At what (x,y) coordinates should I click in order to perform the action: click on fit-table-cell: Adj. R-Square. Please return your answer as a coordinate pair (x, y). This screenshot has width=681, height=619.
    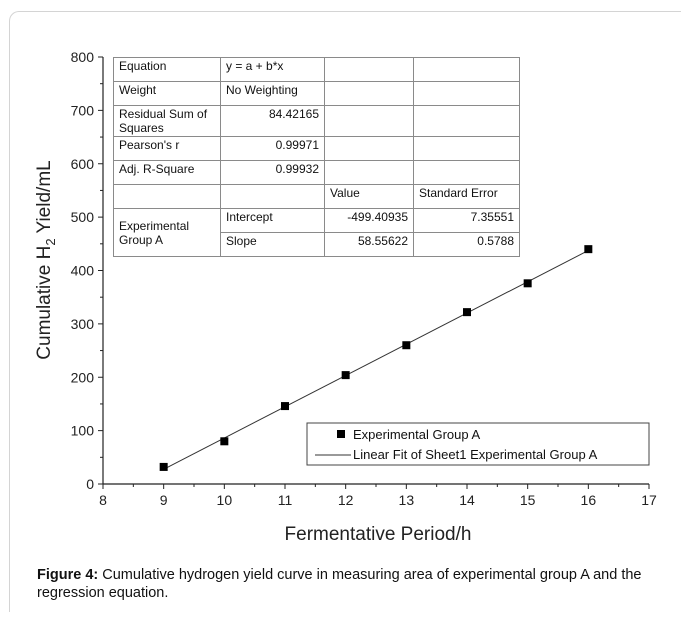
    Looking at the image, I should click on (167, 172).